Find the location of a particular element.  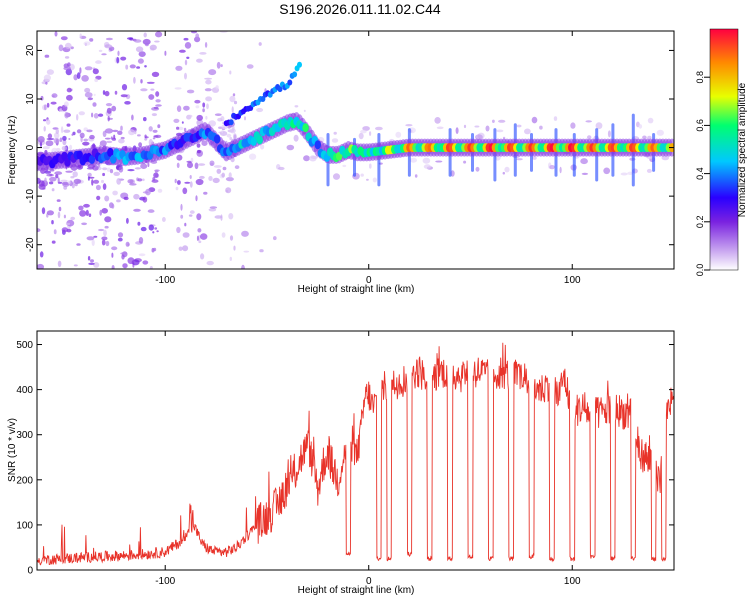

spectrogram-y-tick-label: -10 is located at coordinates (30, 195).